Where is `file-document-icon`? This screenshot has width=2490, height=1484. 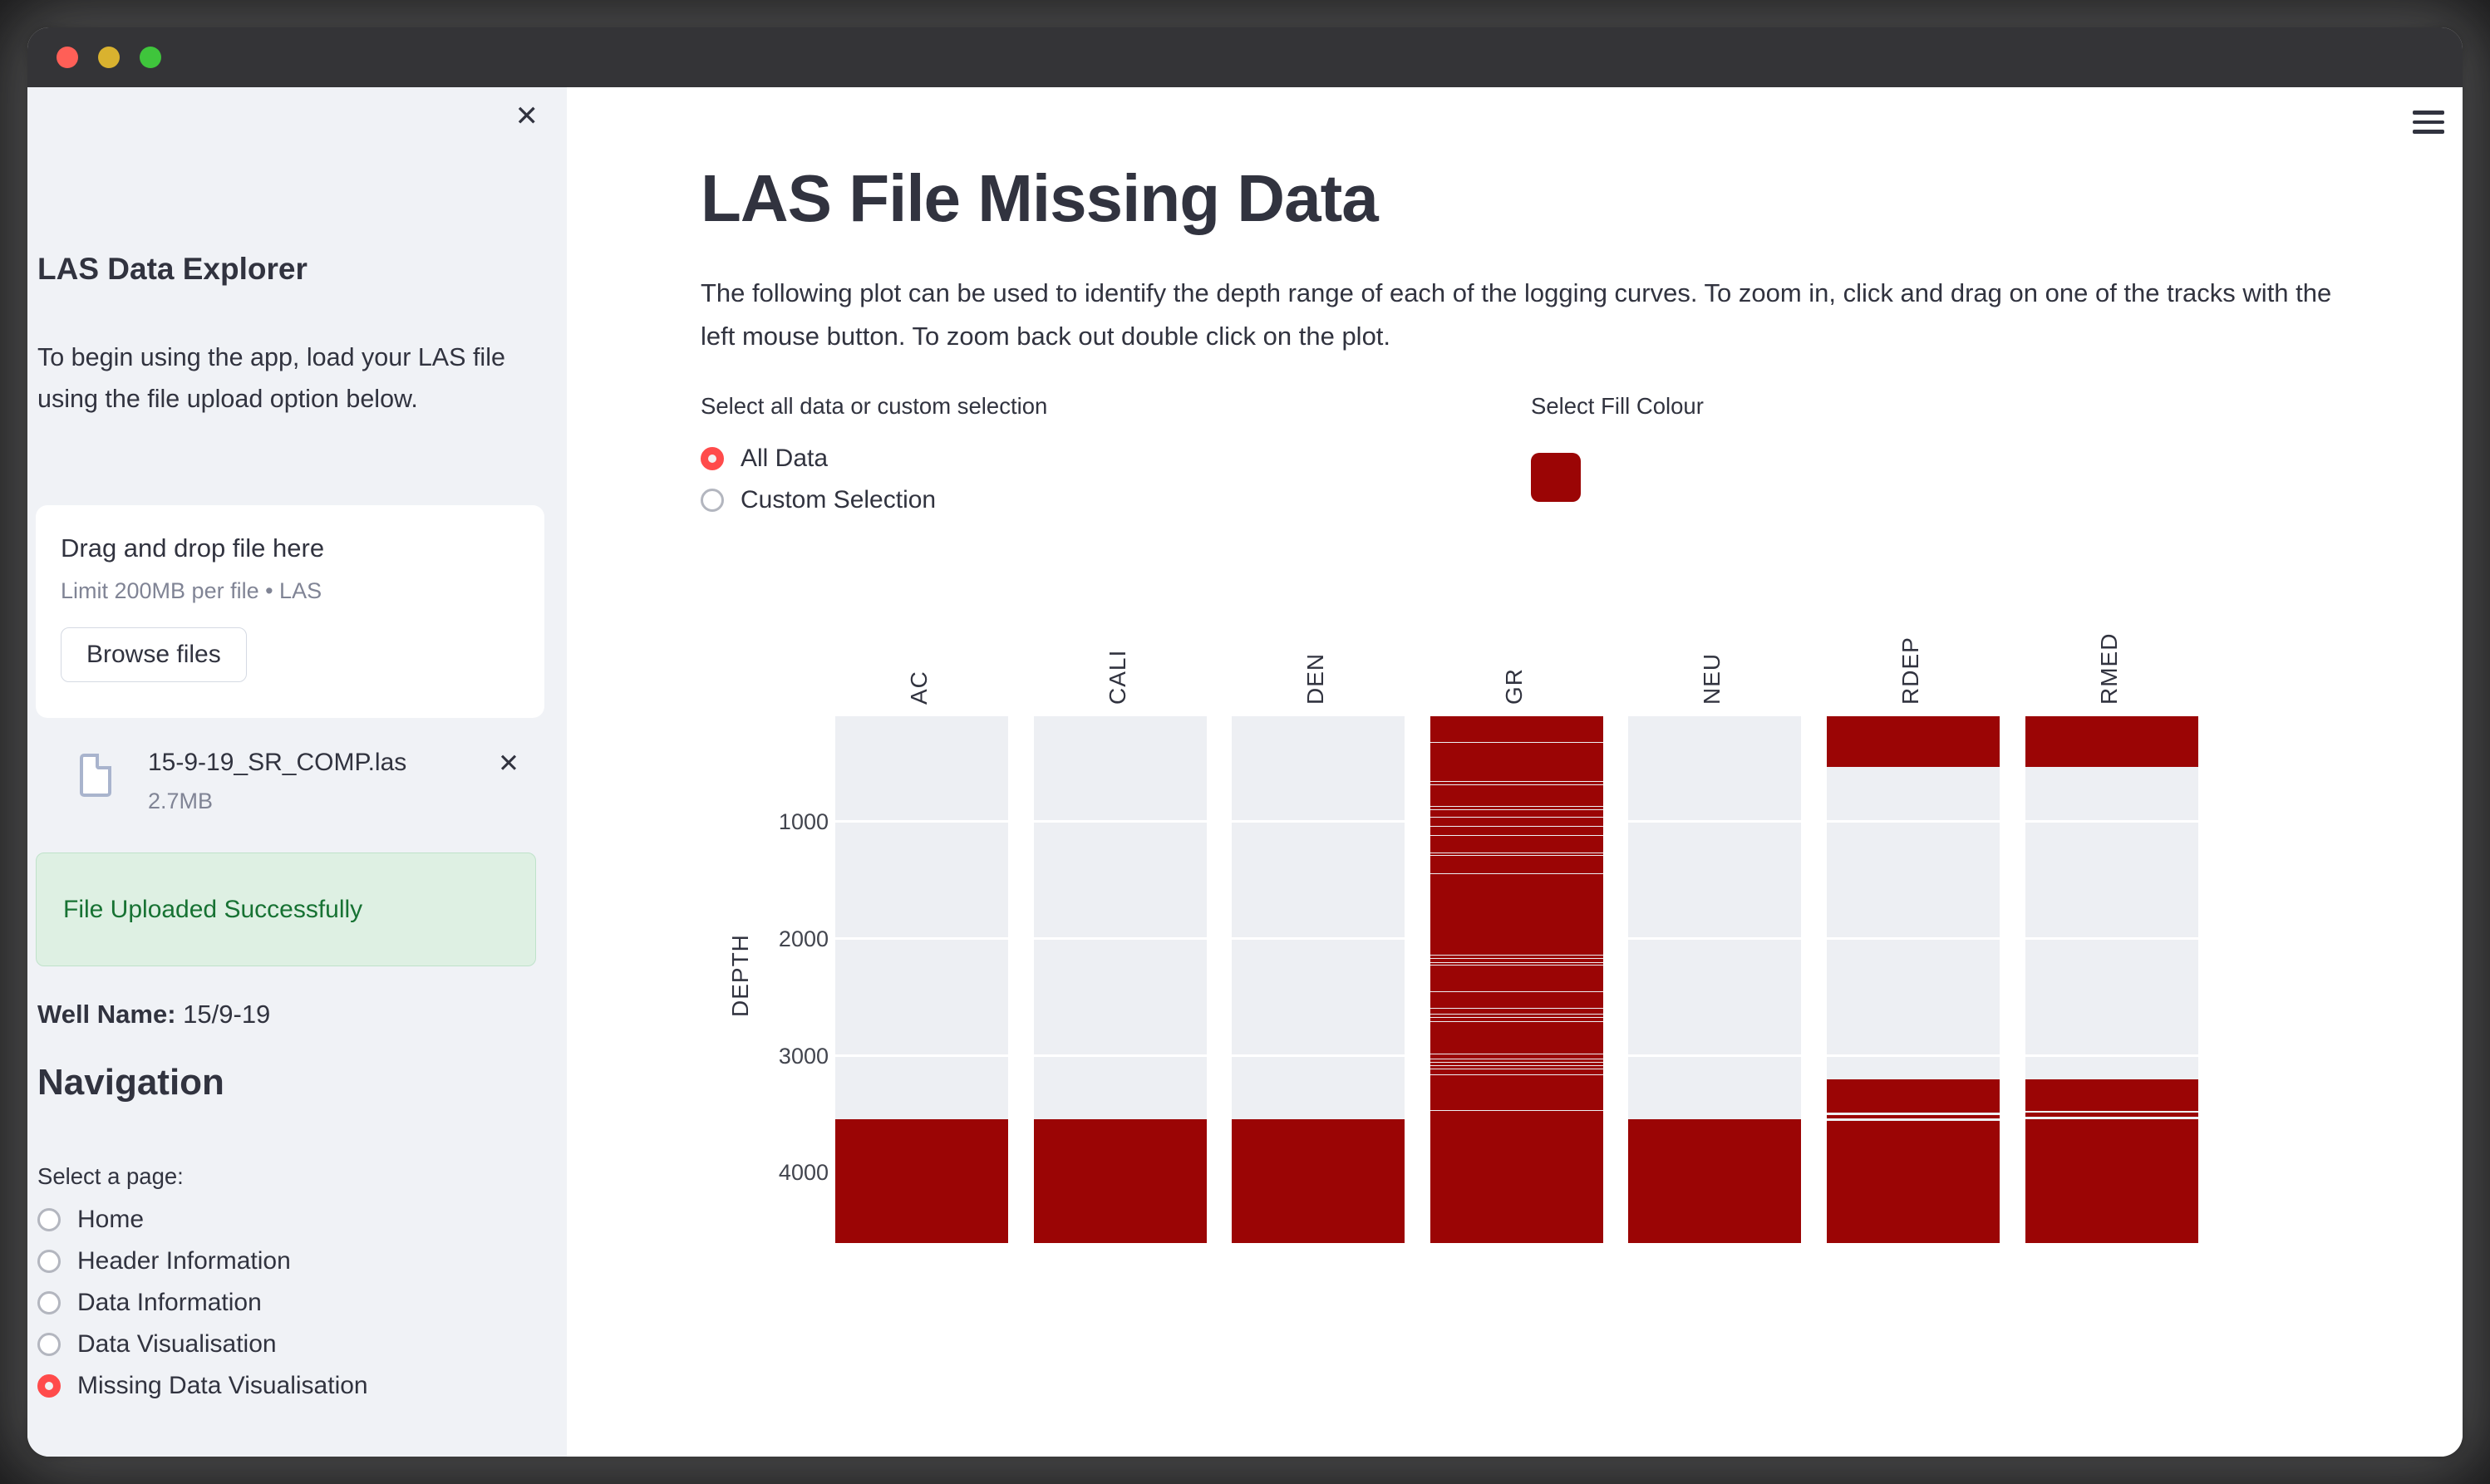 file-document-icon is located at coordinates (95, 775).